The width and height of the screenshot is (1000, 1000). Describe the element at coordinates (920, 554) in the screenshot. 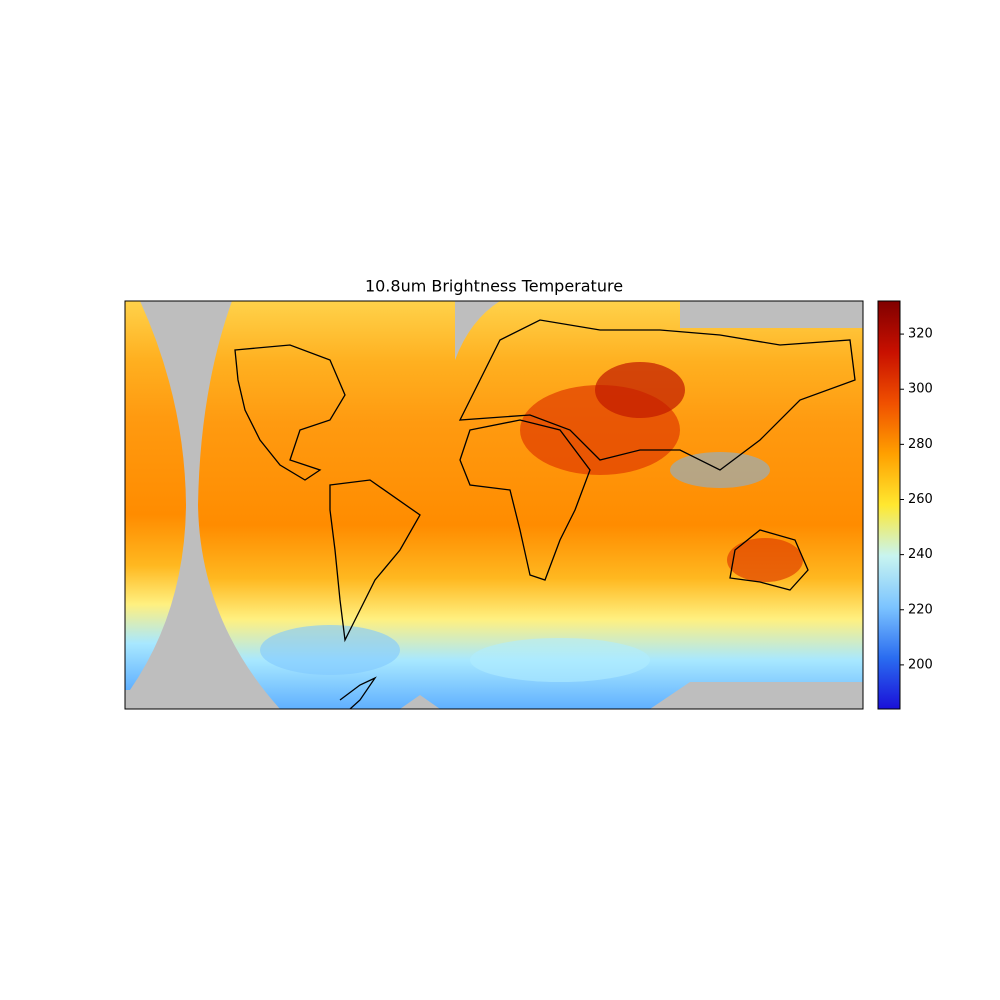

I see `colorbar-tick-label: 240` at that location.